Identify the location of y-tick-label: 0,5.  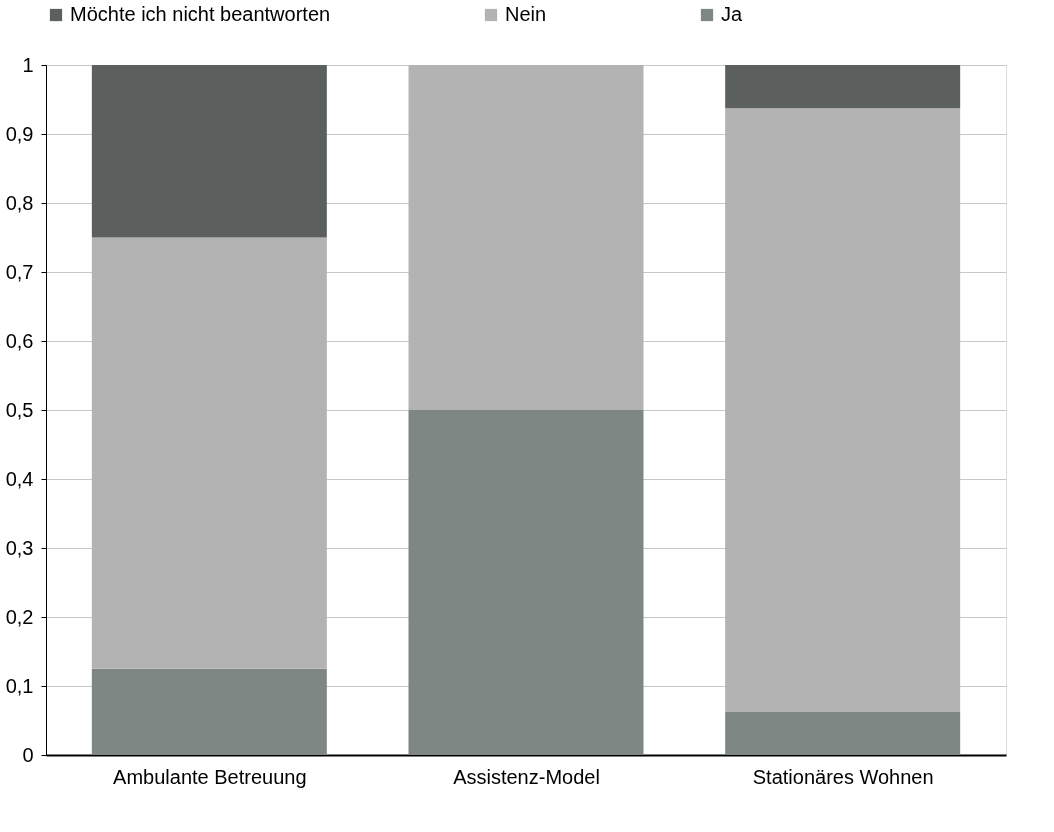
(19, 409).